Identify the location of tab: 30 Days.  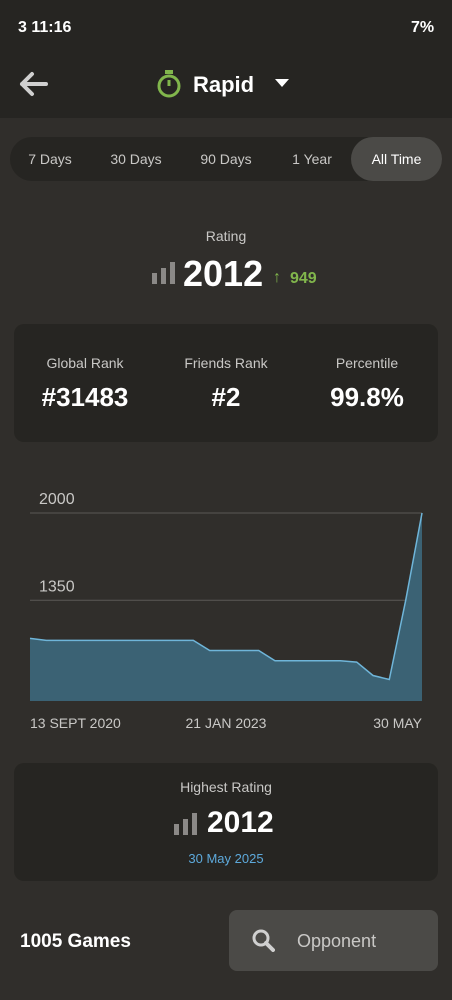
(136, 159).